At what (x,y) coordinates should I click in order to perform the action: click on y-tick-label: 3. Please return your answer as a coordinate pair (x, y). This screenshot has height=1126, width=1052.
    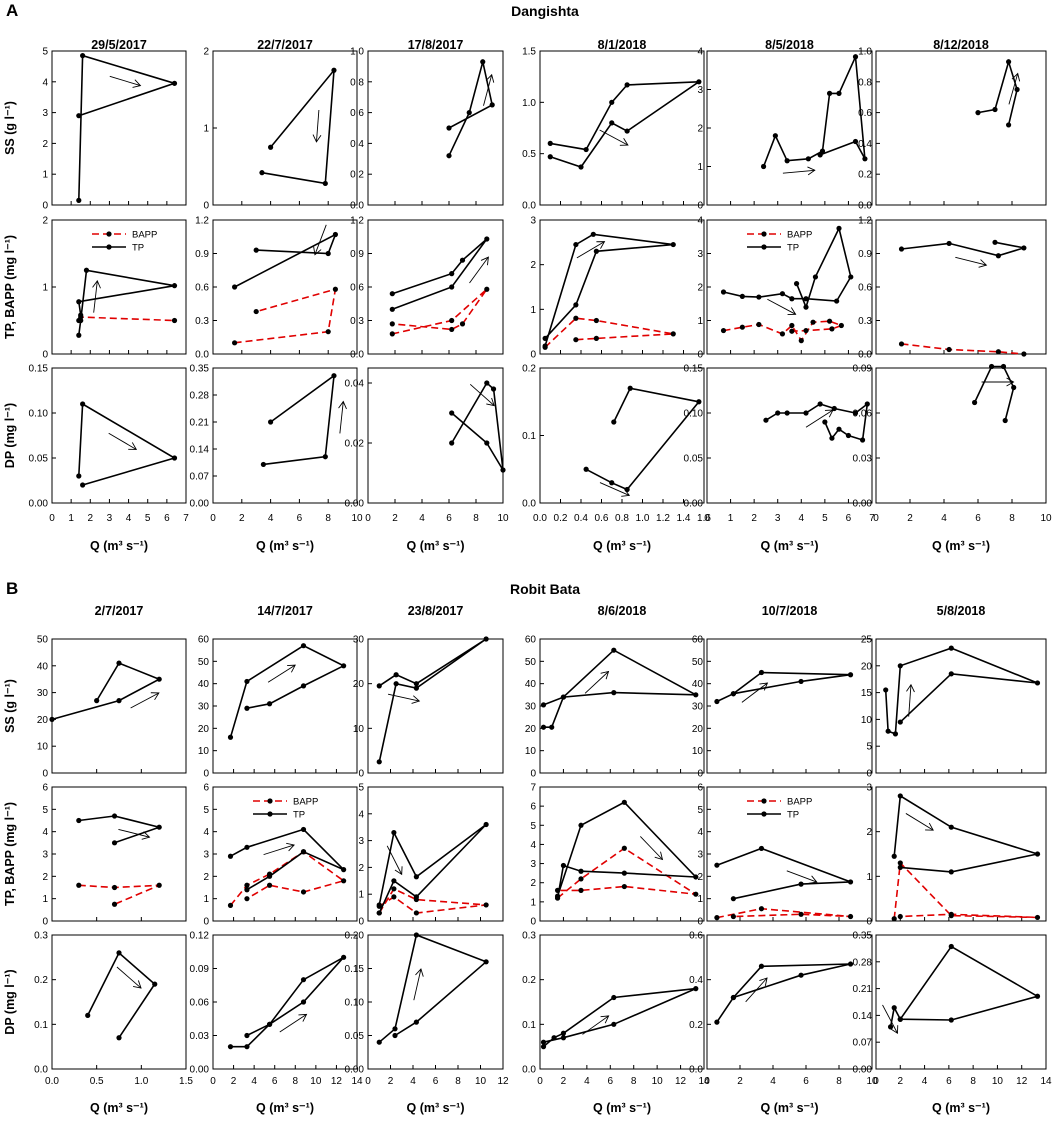
    Looking at the image, I should click on (533, 864).